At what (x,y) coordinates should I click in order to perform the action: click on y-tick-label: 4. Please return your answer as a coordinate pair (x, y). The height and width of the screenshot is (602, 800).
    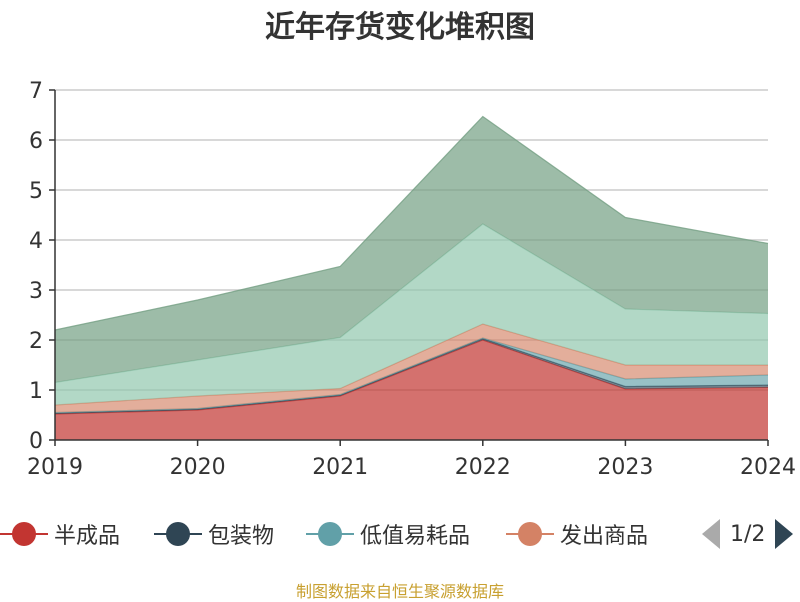
    Looking at the image, I should click on (36, 241).